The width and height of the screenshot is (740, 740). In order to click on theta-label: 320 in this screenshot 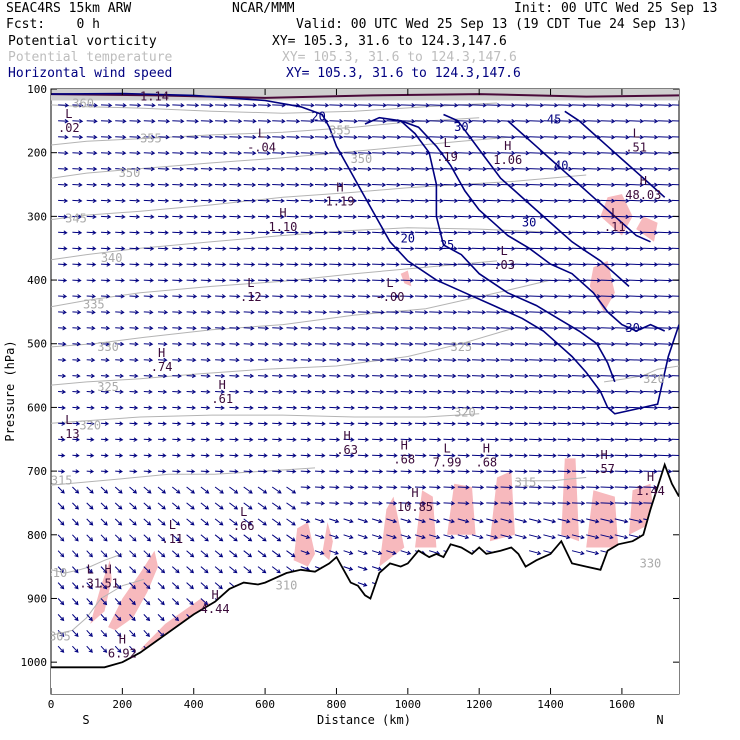, I will do `click(465, 413)`.